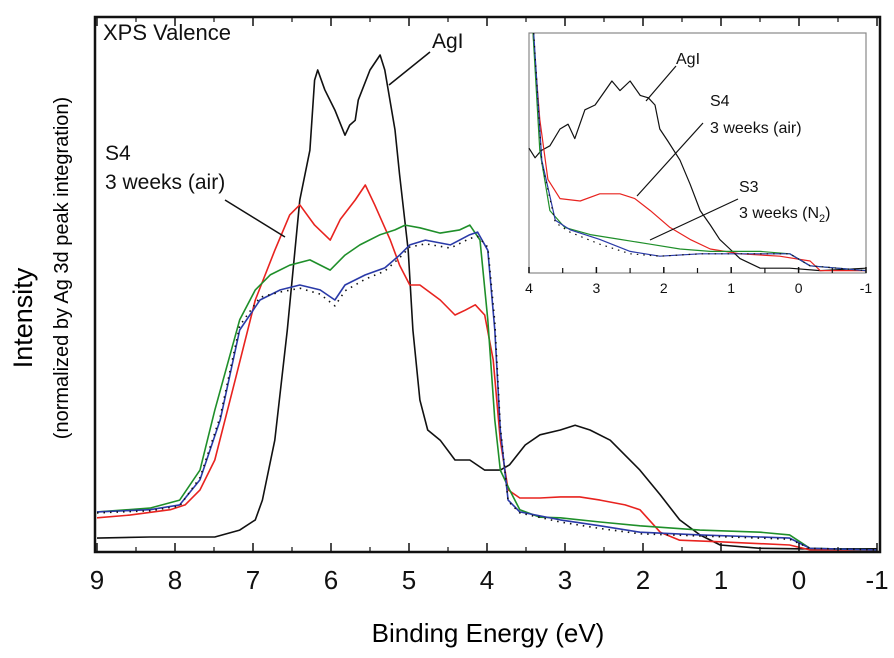 This screenshot has height=658, width=894. Describe the element at coordinates (688, 59) in the screenshot. I see `inset-annotation-agi: AgI` at that location.